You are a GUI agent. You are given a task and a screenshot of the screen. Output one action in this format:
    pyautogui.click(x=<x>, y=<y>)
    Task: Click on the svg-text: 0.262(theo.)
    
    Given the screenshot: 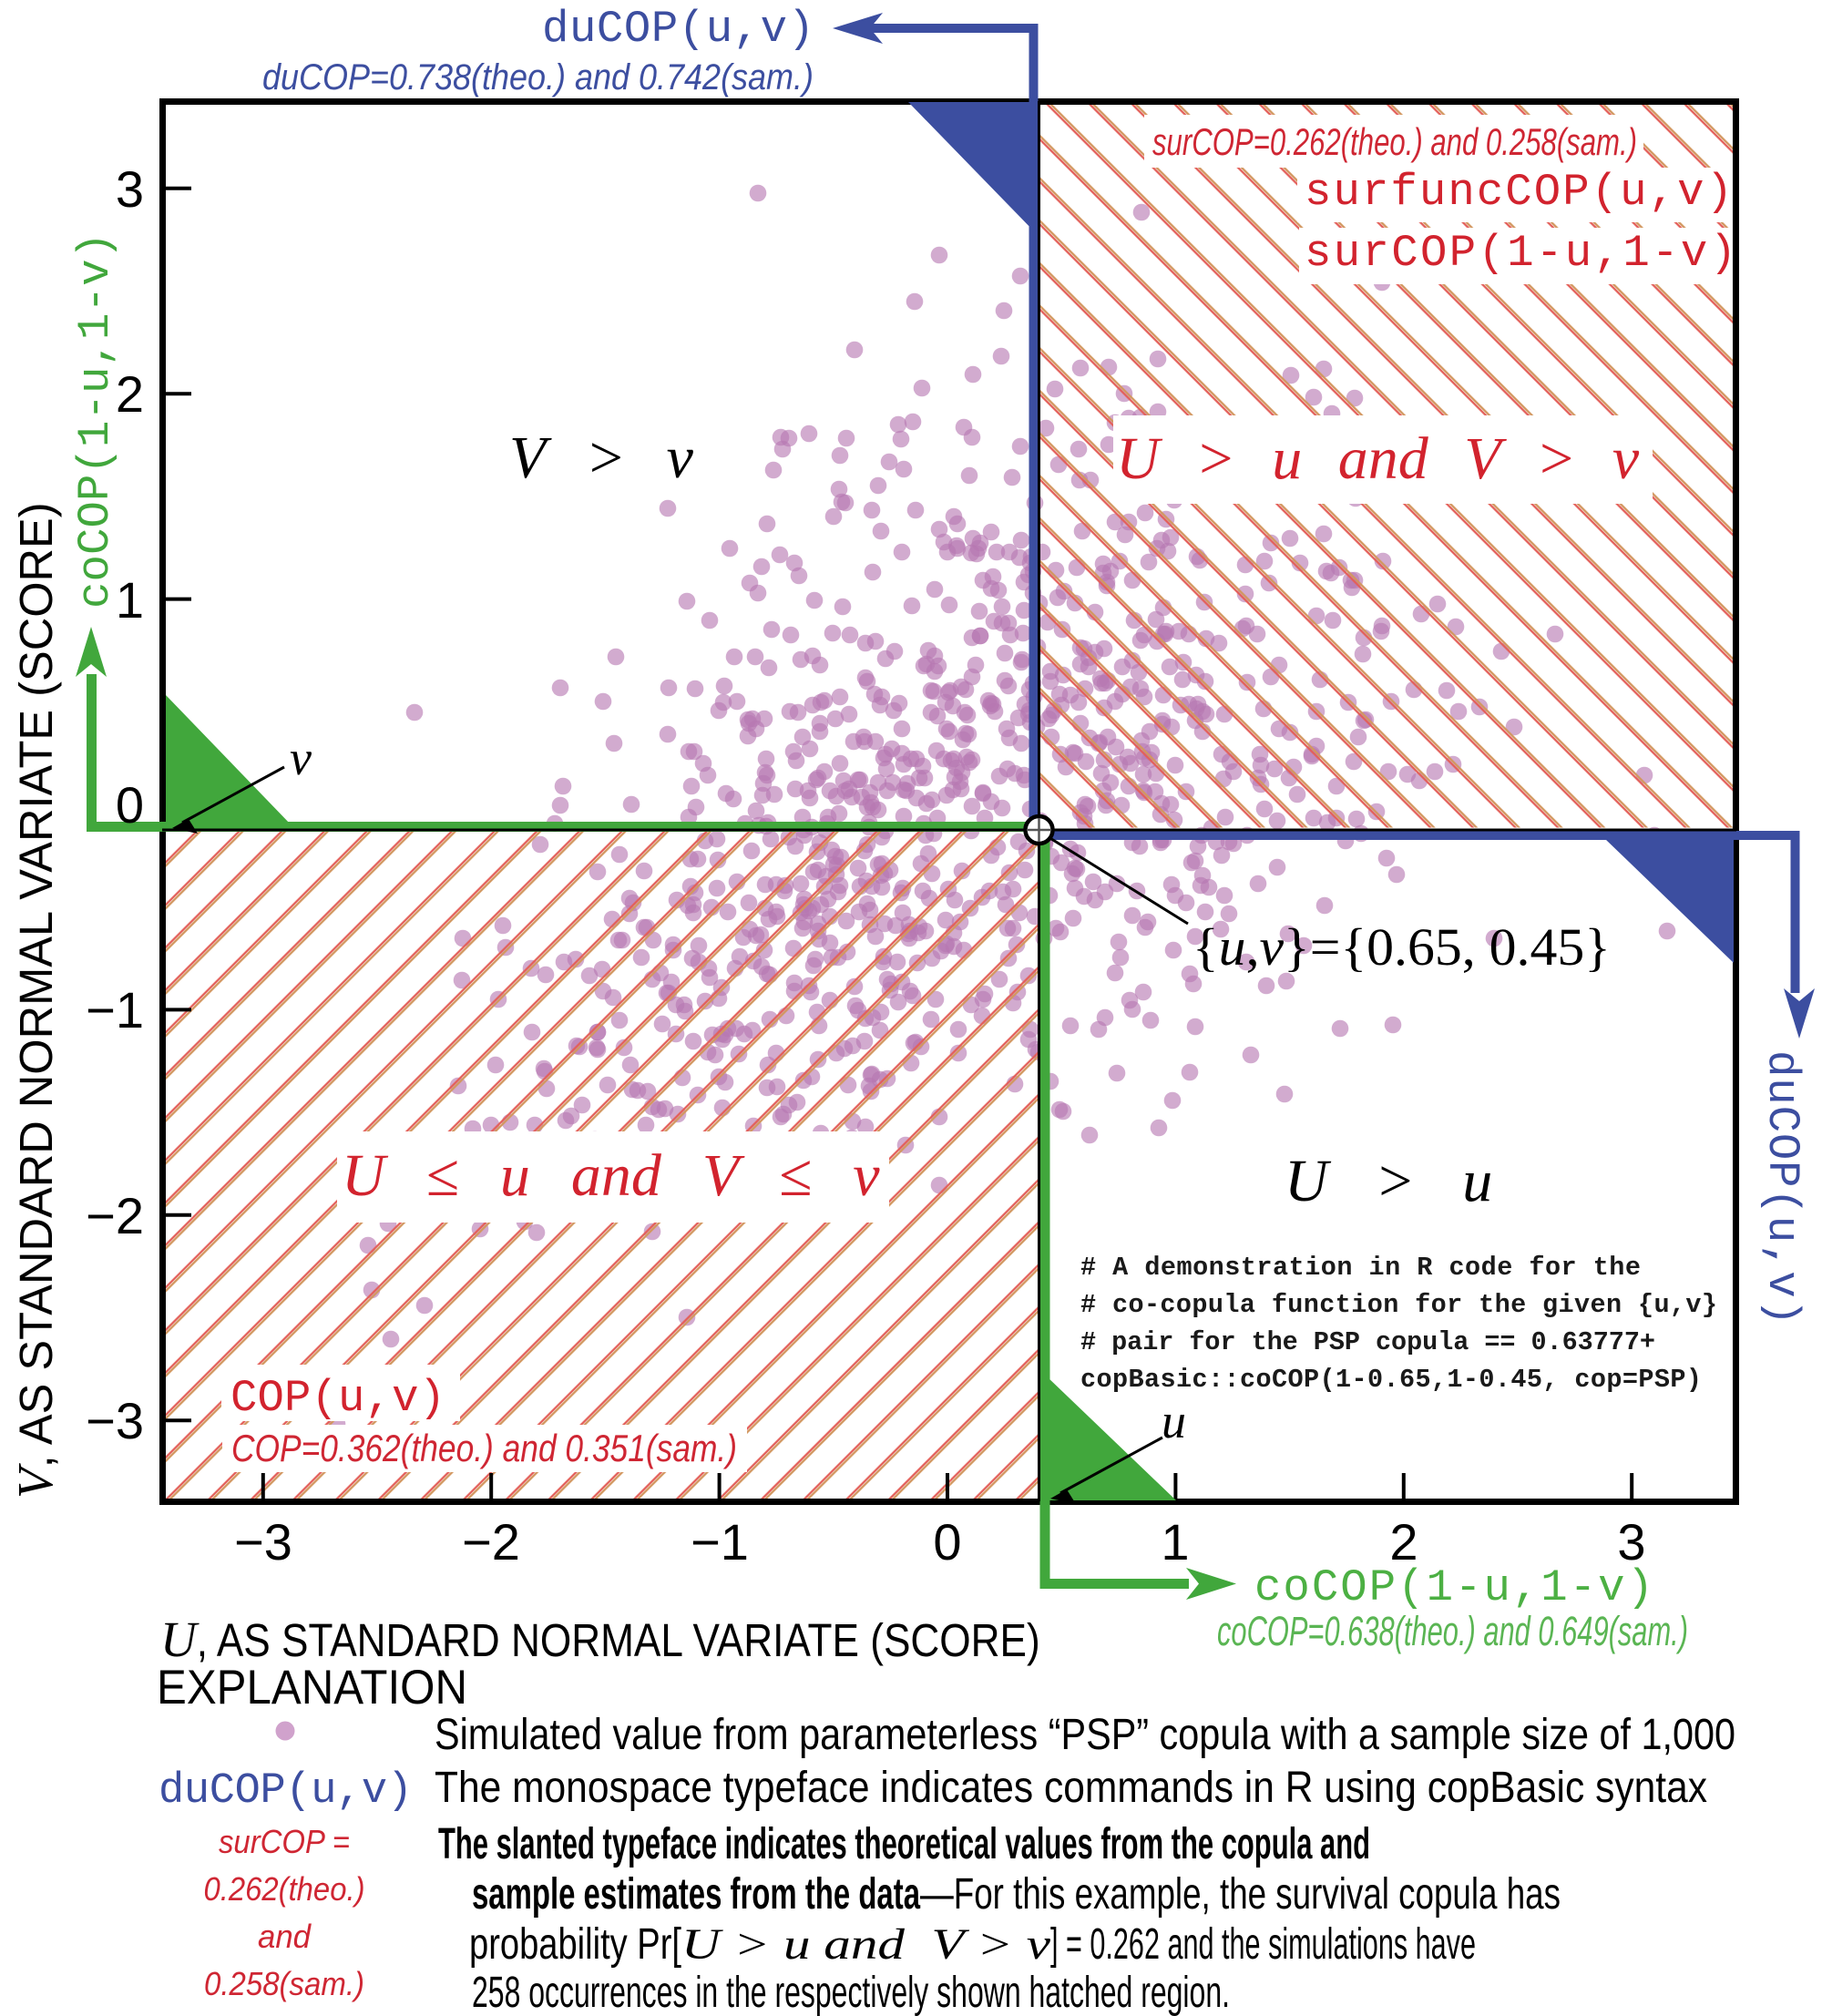 What is the action you would take?
    pyautogui.click(x=285, y=1889)
    